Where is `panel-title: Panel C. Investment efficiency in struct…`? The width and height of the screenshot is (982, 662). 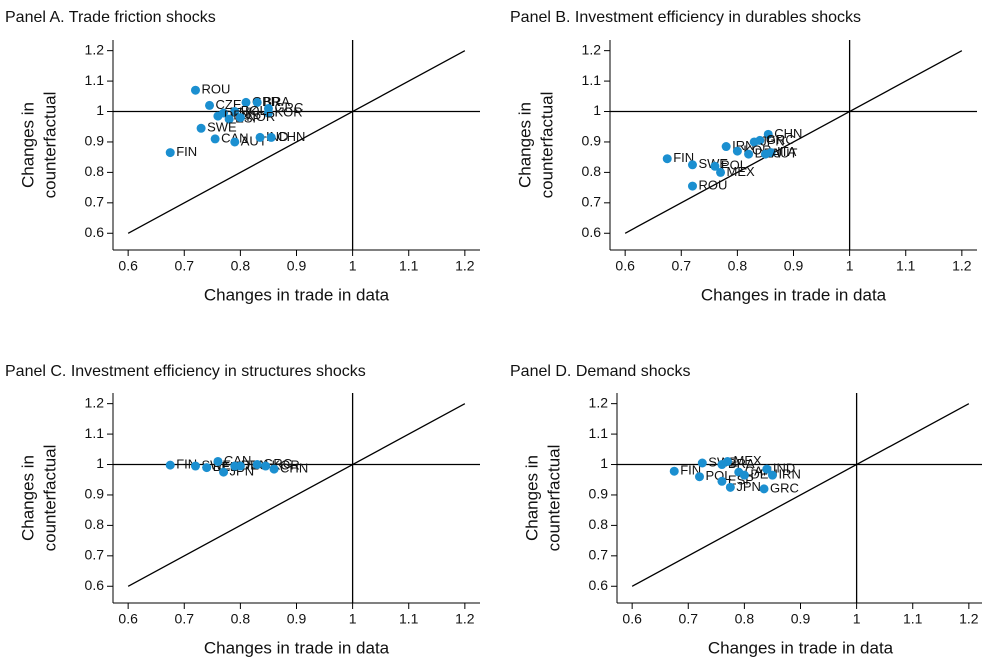
panel-title: Panel C. Investment efficiency in struct… is located at coordinates (185, 371).